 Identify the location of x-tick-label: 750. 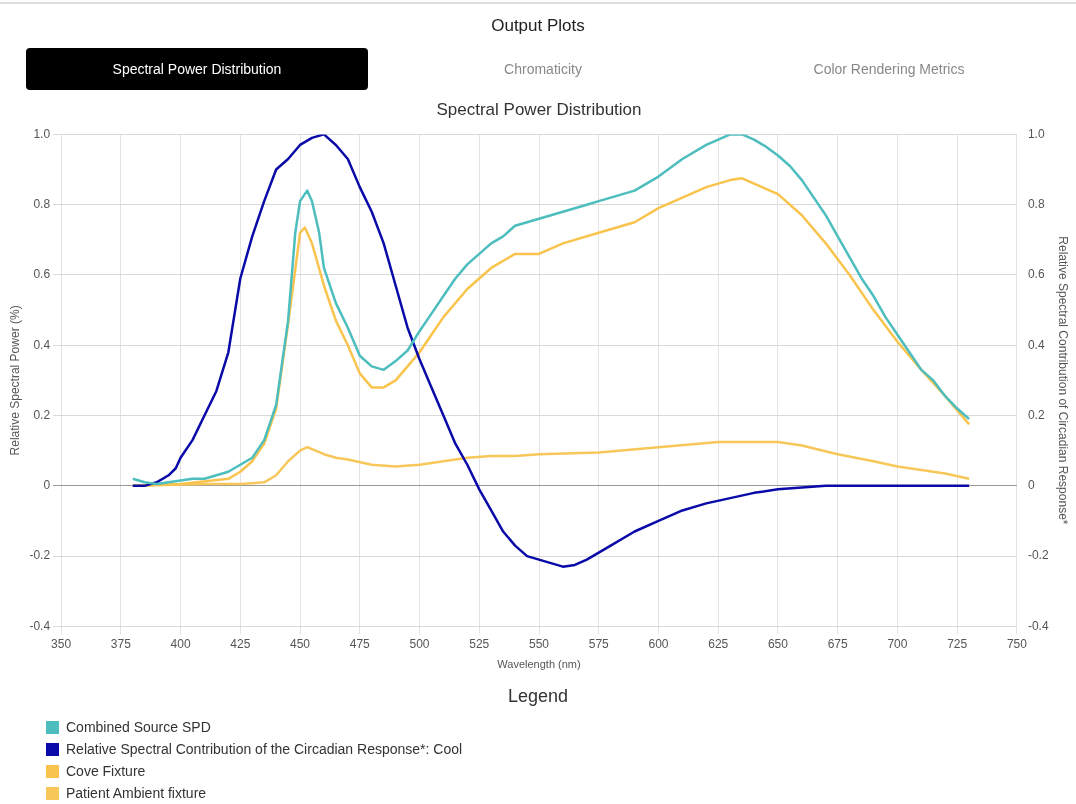
(1017, 643).